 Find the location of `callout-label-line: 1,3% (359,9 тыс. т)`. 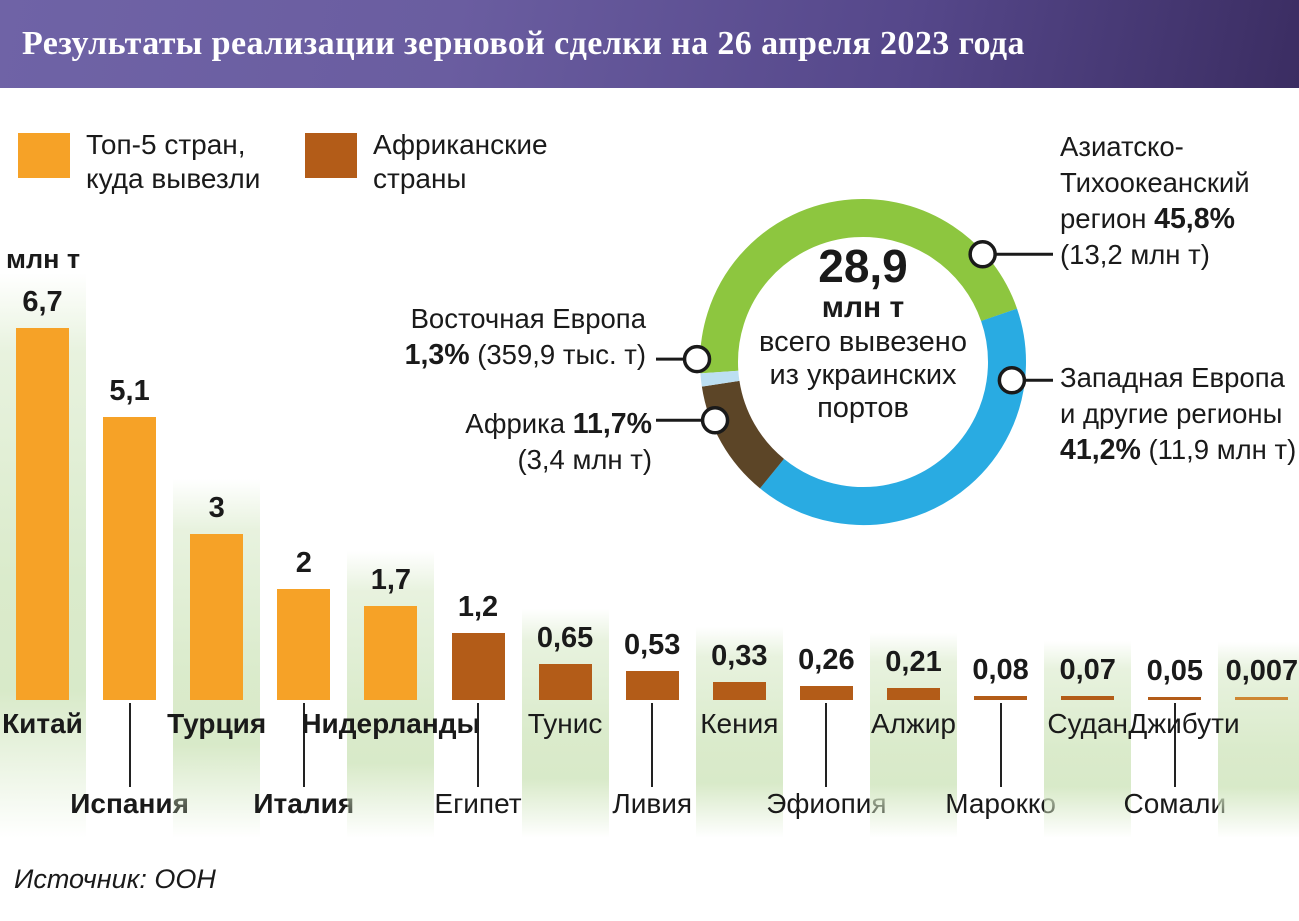

callout-label-line: 1,3% (359,9 тыс. т) is located at coordinates (525, 355).